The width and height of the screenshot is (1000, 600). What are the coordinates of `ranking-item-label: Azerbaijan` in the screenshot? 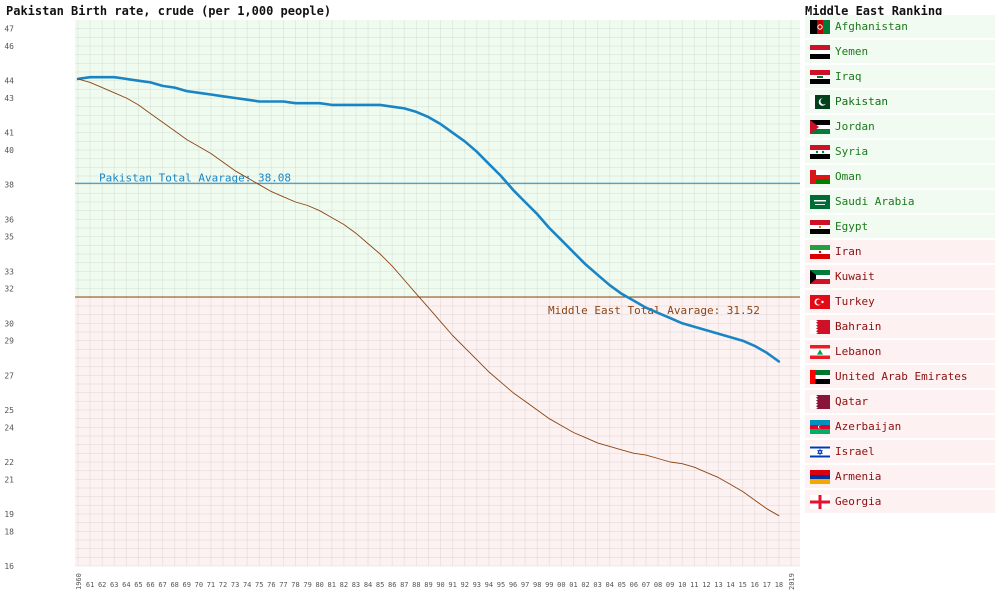 It's located at (868, 426).